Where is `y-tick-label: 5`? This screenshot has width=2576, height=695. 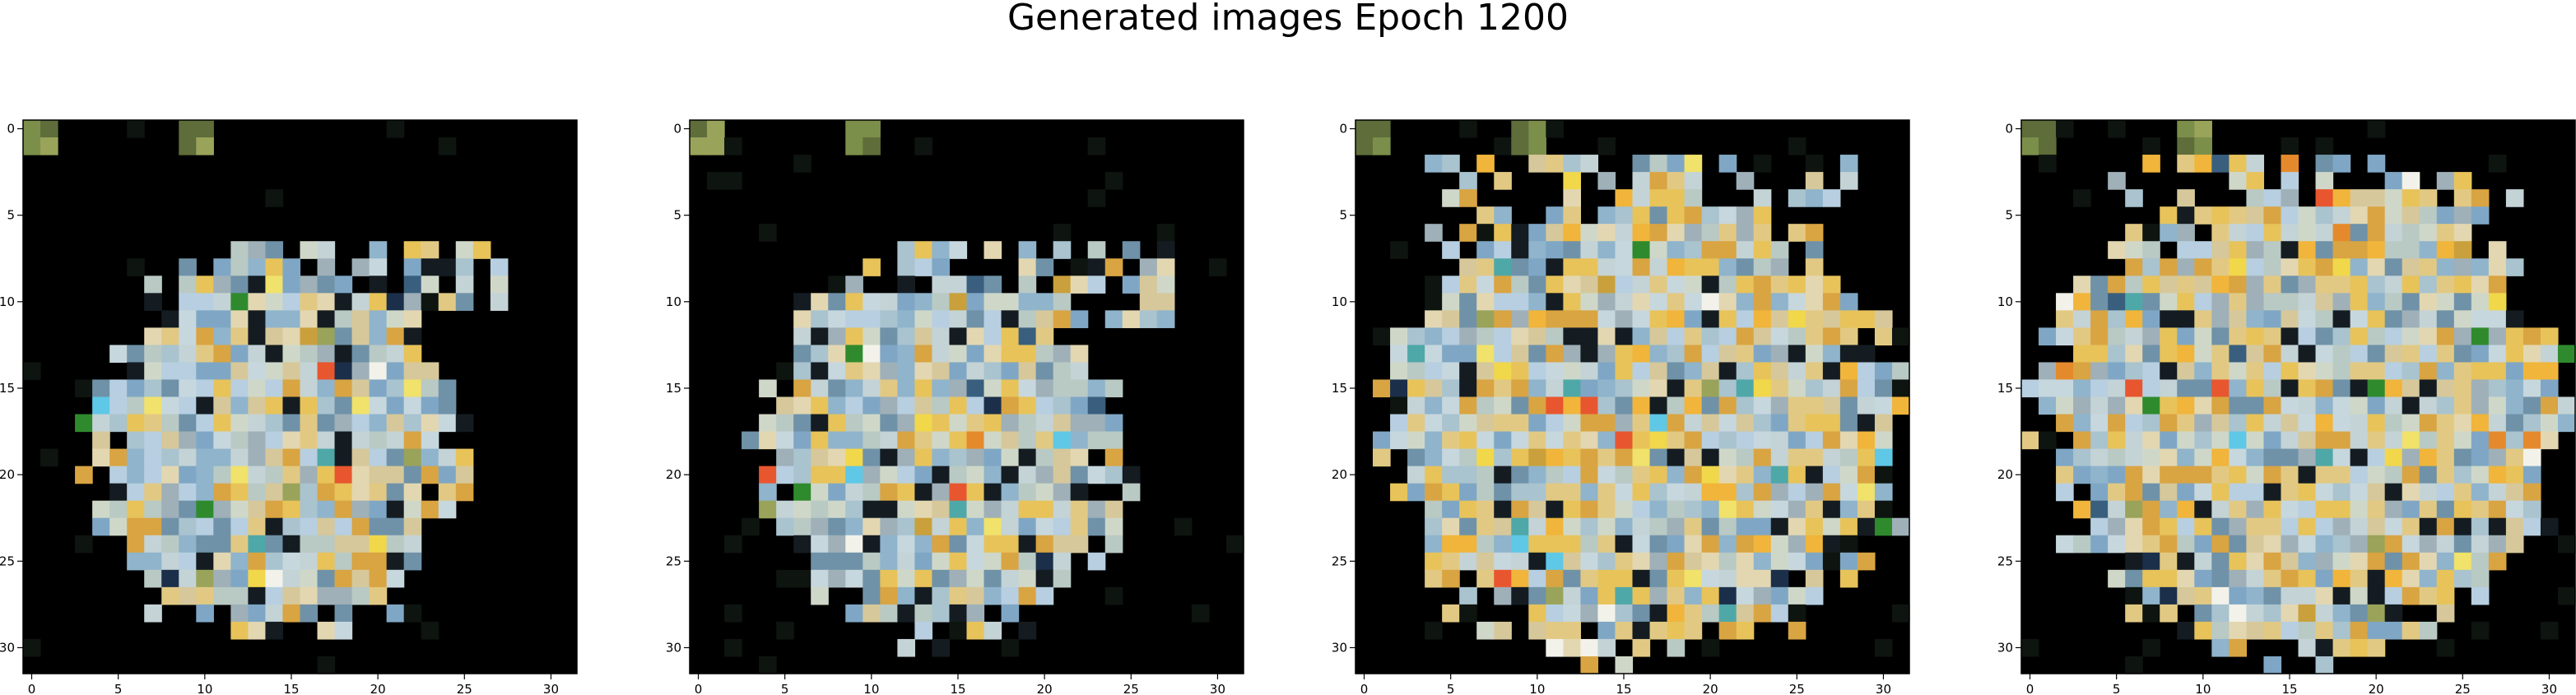
y-tick-label: 5 is located at coordinates (1343, 215).